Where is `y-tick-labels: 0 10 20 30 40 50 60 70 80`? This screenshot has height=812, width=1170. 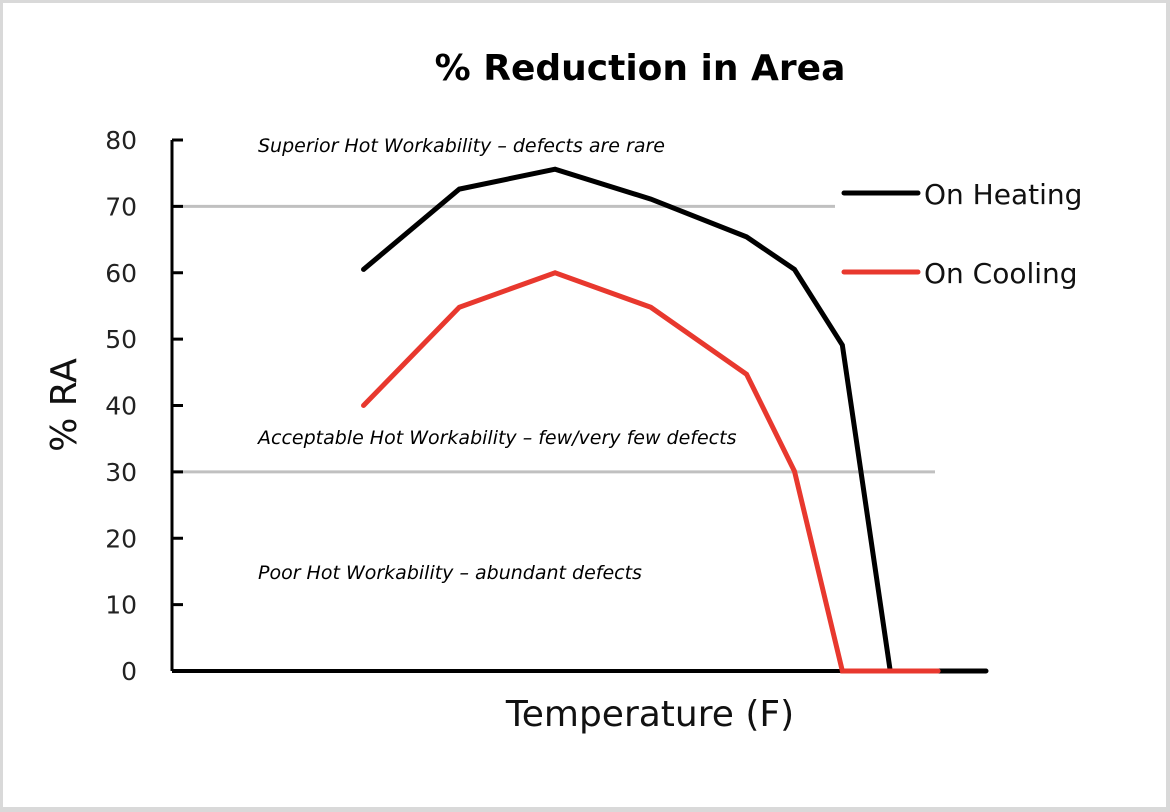 y-tick-labels: 0 10 20 30 40 50 60 70 80 is located at coordinates (121, 406).